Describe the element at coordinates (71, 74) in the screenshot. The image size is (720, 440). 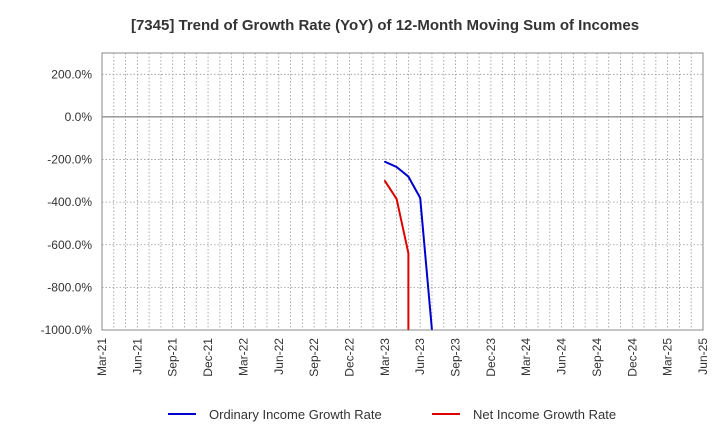
I see `y-tick-label: 200.0%` at that location.